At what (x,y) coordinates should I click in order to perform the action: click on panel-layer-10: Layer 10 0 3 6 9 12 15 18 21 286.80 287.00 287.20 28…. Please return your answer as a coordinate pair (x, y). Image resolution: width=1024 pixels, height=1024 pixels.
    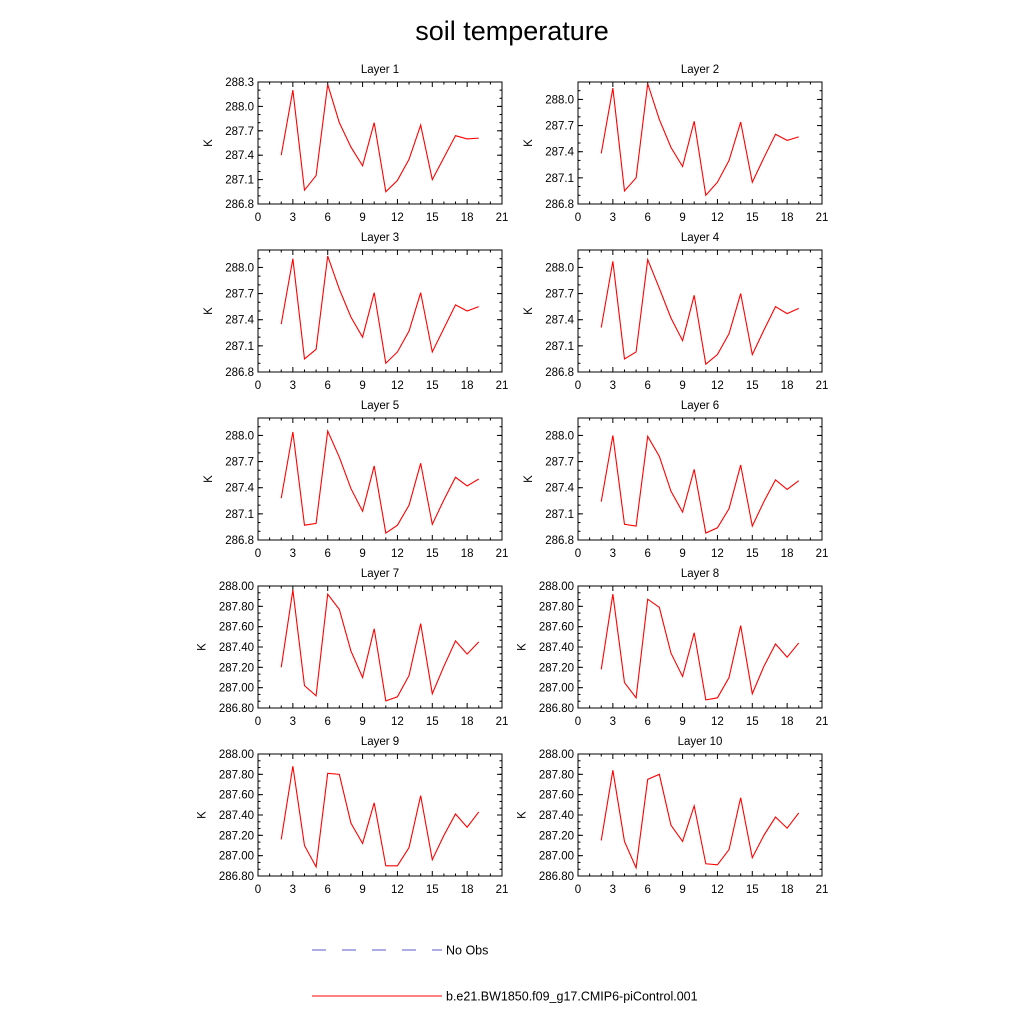
    Looking at the image, I should click on (673, 816).